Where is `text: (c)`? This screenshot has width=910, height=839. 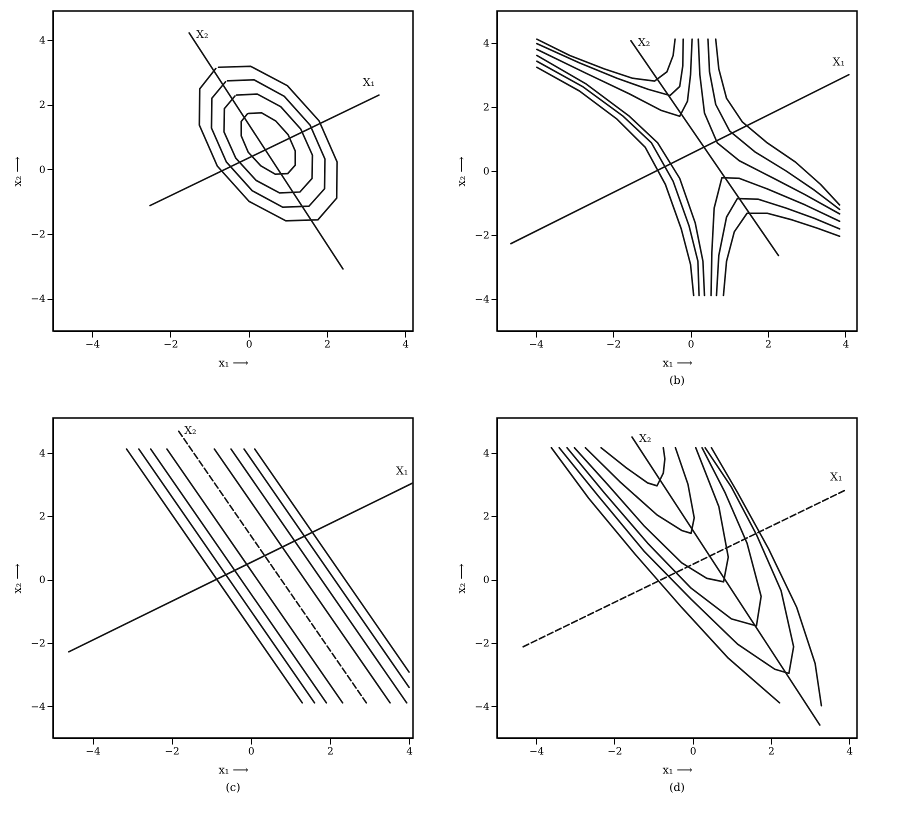 text: (c) is located at coordinates (233, 787).